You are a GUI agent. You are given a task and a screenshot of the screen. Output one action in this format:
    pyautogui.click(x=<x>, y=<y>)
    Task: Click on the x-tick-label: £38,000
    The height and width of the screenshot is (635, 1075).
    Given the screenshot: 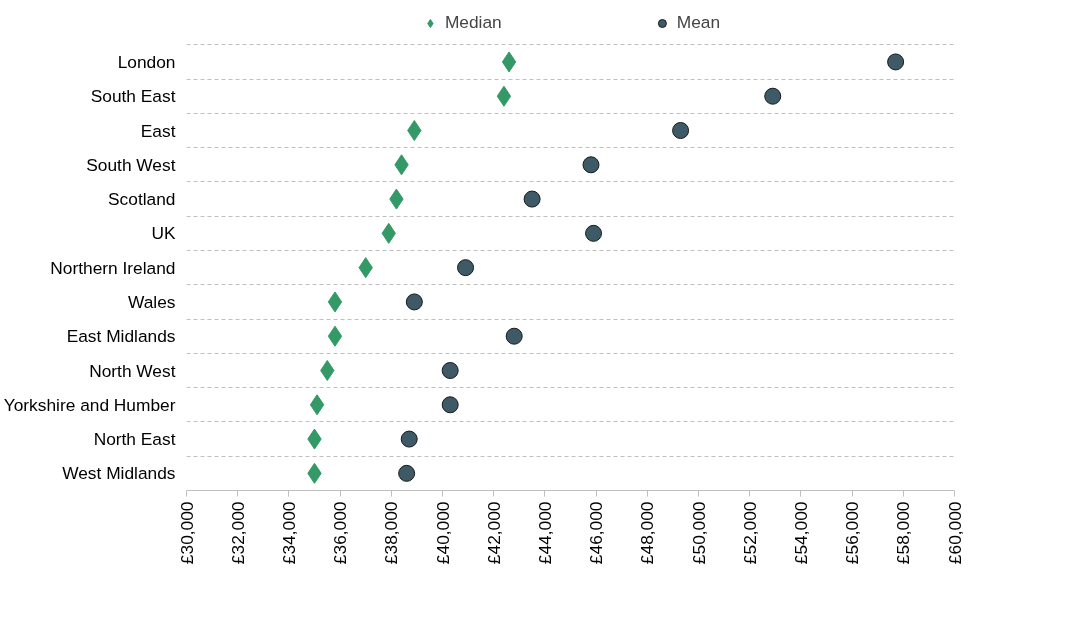 What is the action you would take?
    pyautogui.click(x=391, y=533)
    